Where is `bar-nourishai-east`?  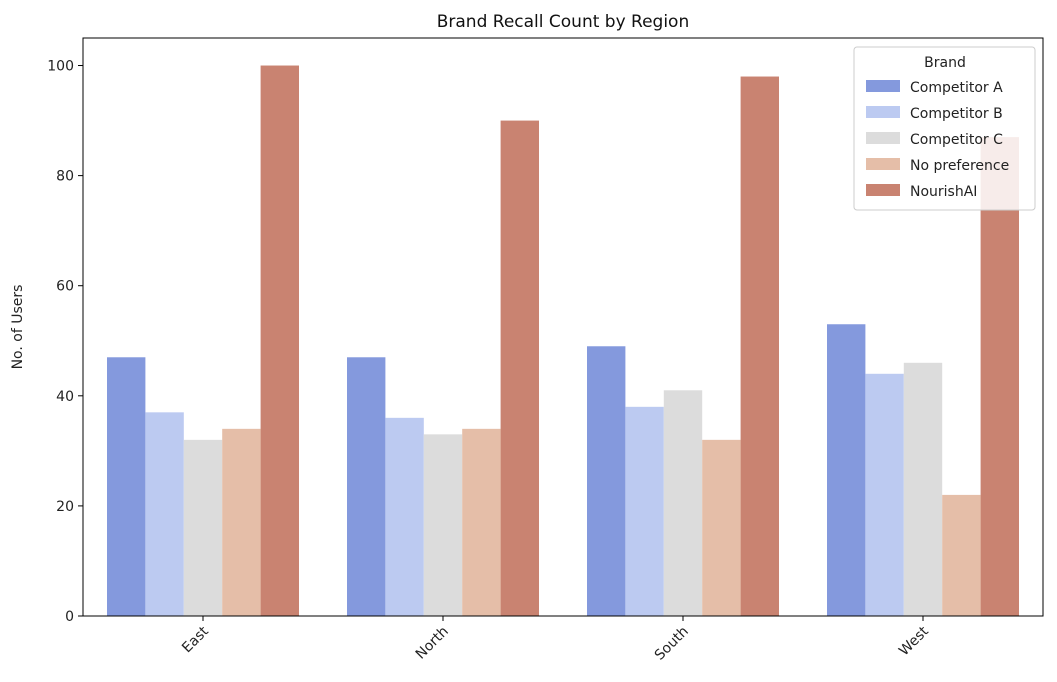
bar-nourishai-east is located at coordinates (279, 341).